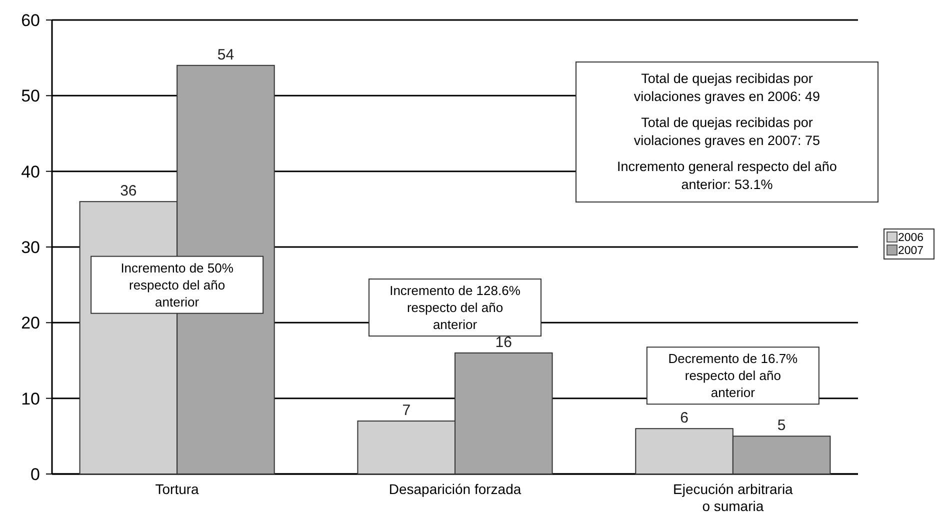 This screenshot has height=521, width=937. I want to click on data-label: 7, so click(406, 411).